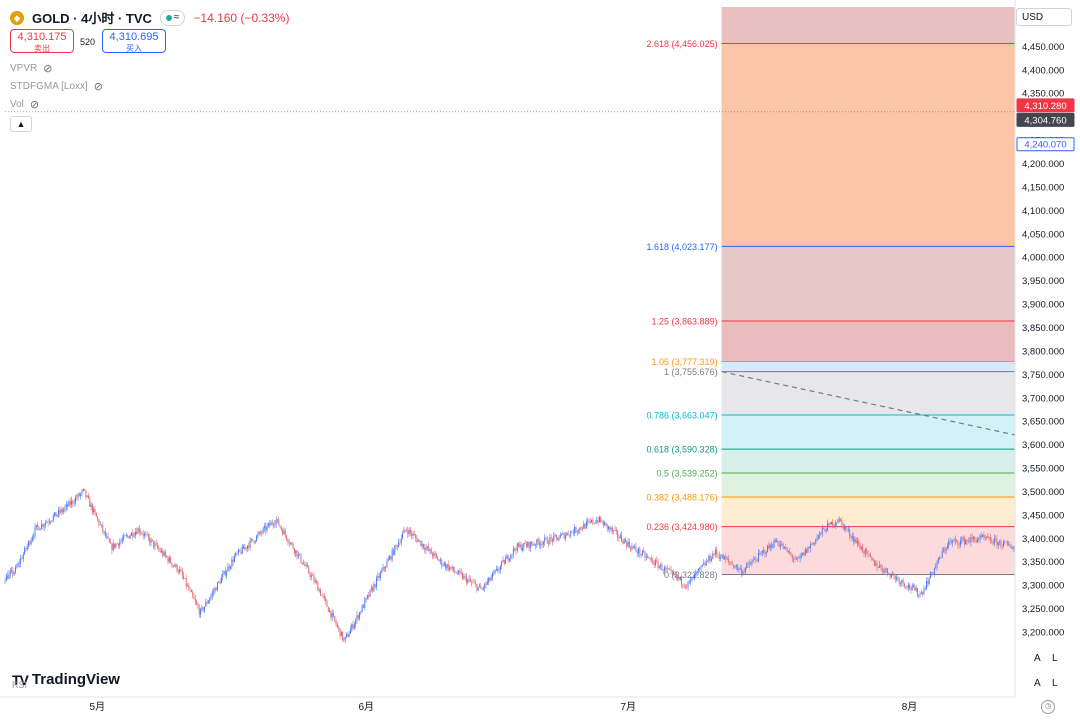 Image resolution: width=1080 pixels, height=727 pixels. What do you see at coordinates (42, 41) in the screenshot?
I see `sell-button: 4,310.175 卖出` at bounding box center [42, 41].